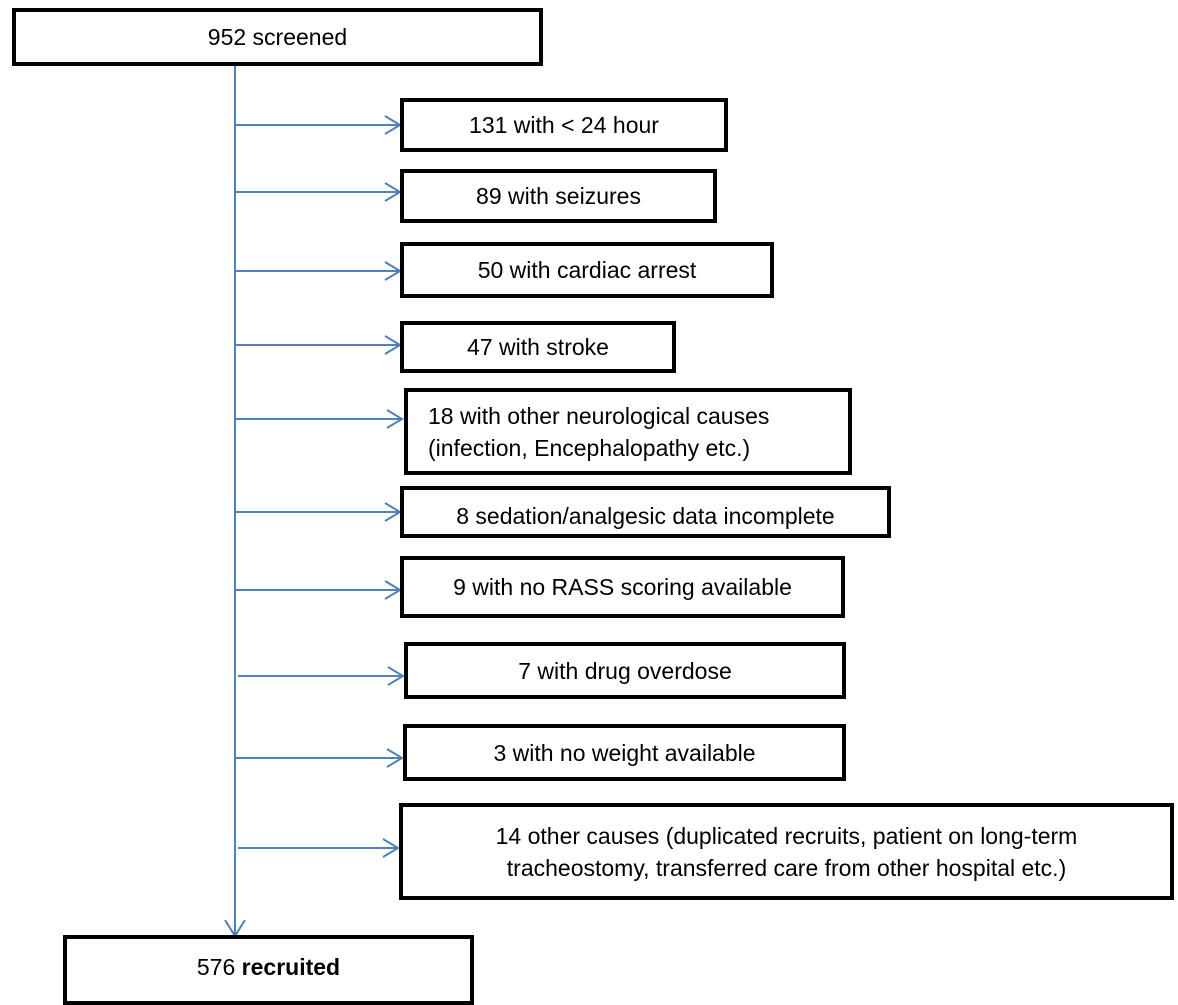 Image resolution: width=1178 pixels, height=1005 pixels. I want to click on exclusion-text: 7 with drug overdose, so click(625, 670).